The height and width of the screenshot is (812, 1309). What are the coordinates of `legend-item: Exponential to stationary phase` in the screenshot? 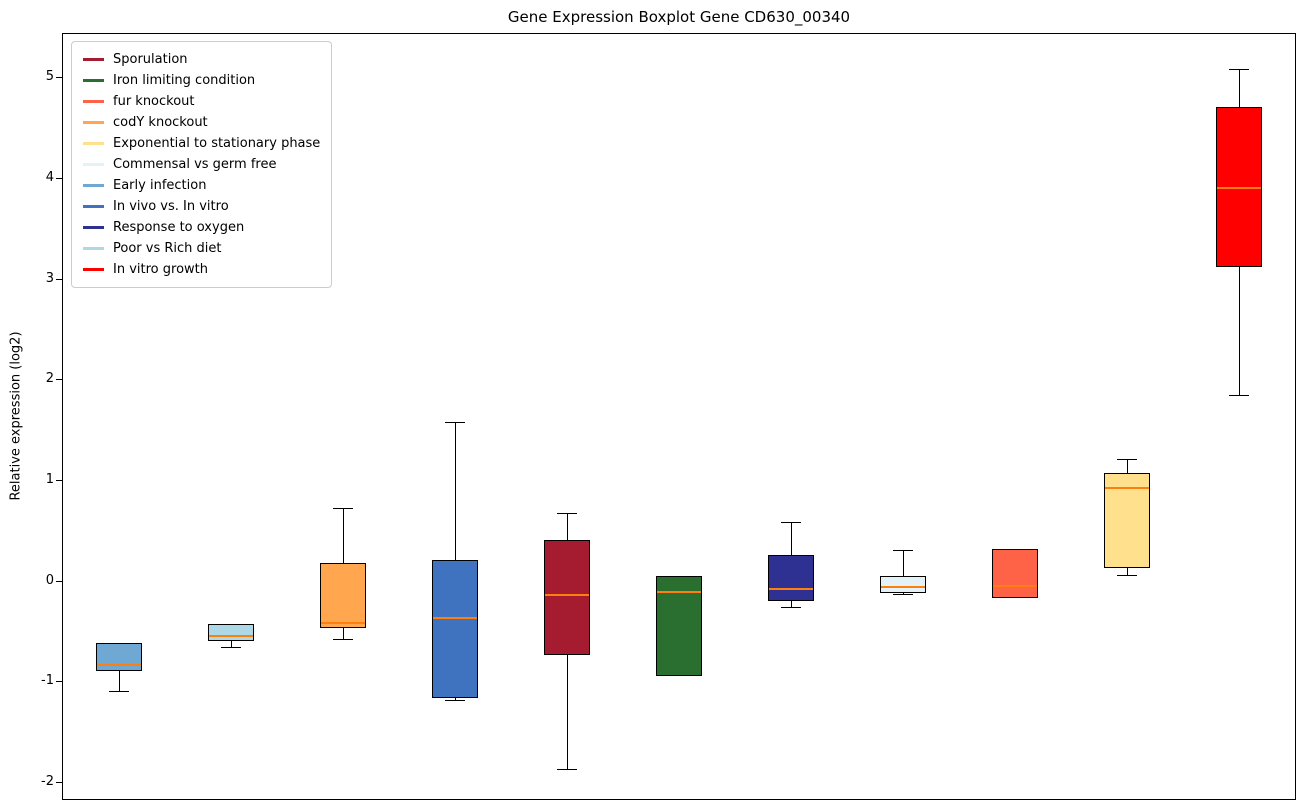 It's located at (201, 143).